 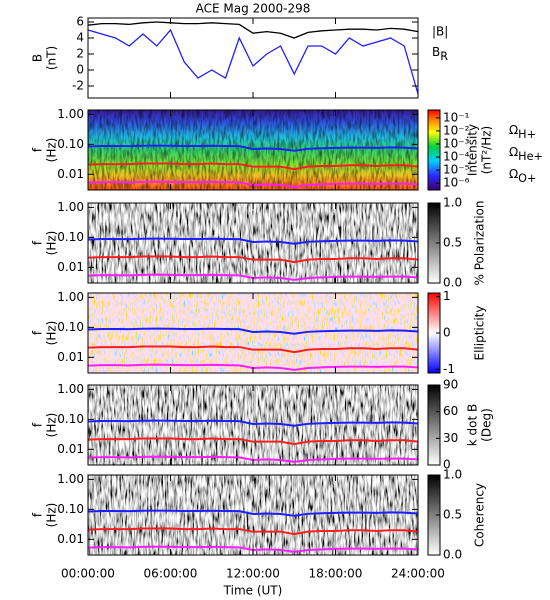 I want to click on colorbar-label: % Polarization, so click(x=480, y=243).